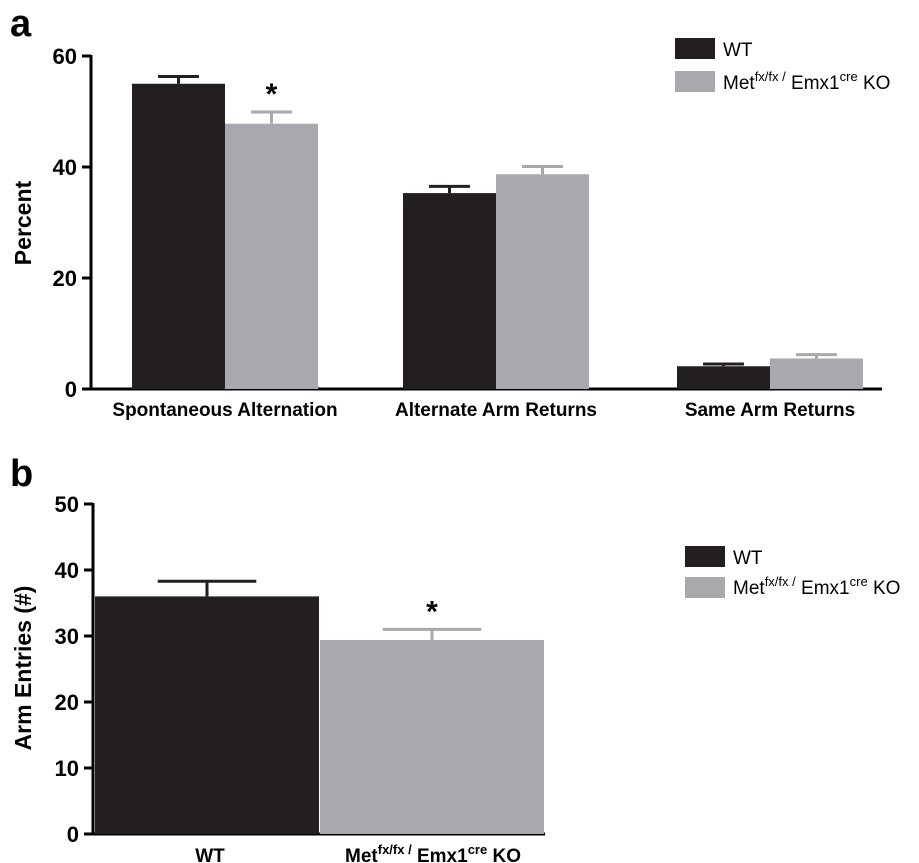 This screenshot has width=919, height=863. I want to click on panel-b-y-tick-label: 20, so click(67, 702).